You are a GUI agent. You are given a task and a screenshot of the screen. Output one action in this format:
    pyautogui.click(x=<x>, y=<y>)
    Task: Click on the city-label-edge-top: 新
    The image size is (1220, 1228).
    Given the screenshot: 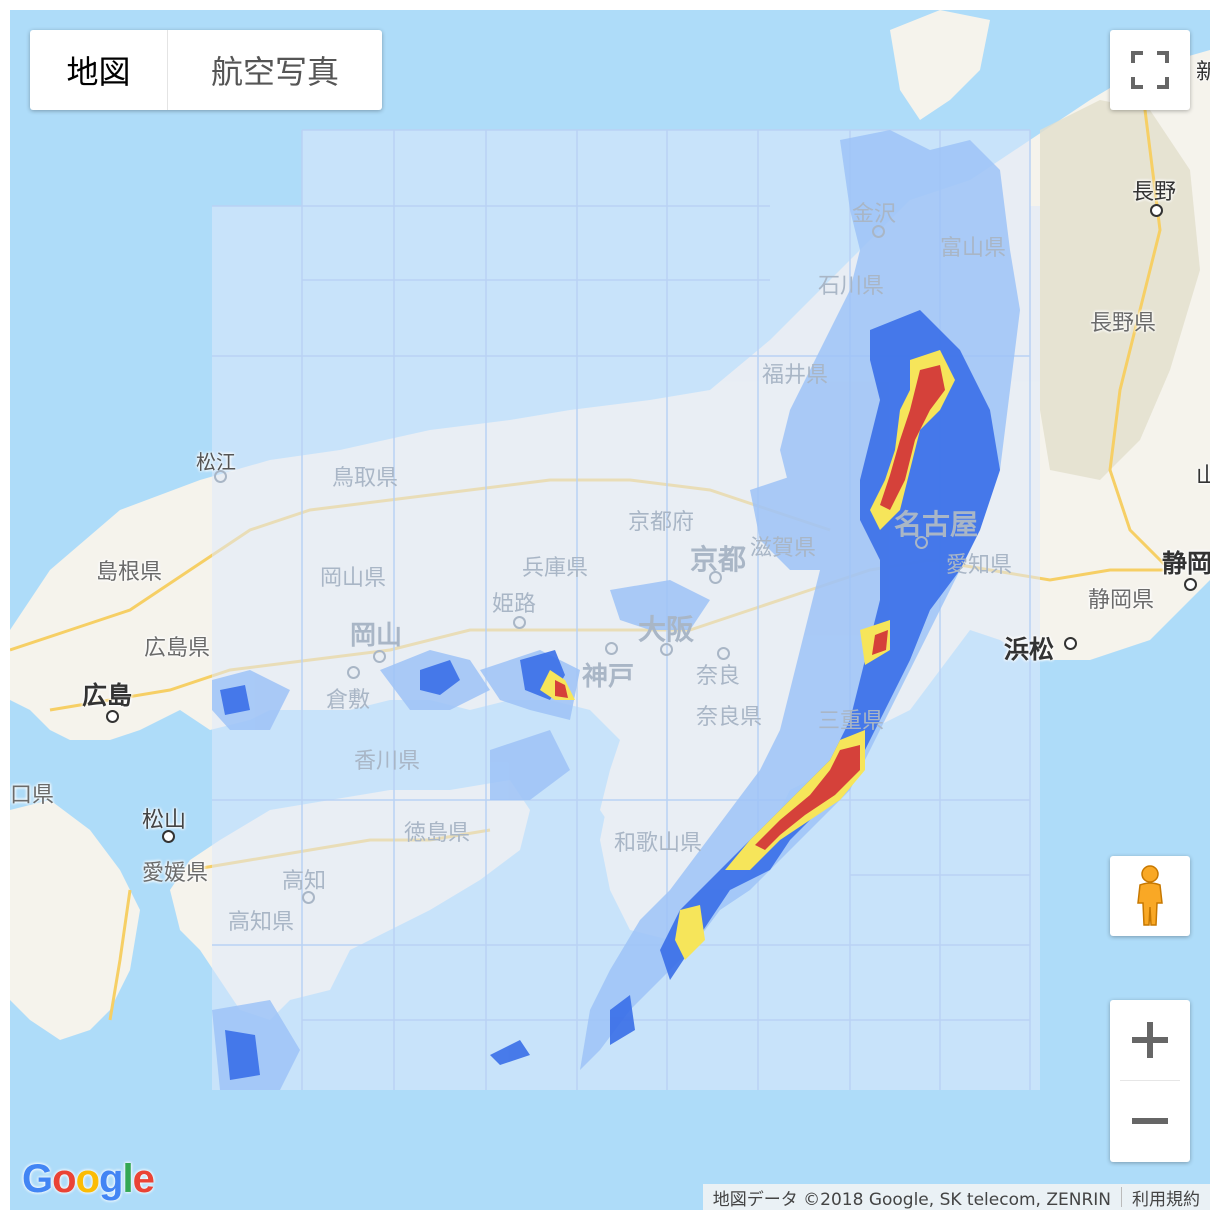 What is the action you would take?
    pyautogui.click(x=1203, y=72)
    